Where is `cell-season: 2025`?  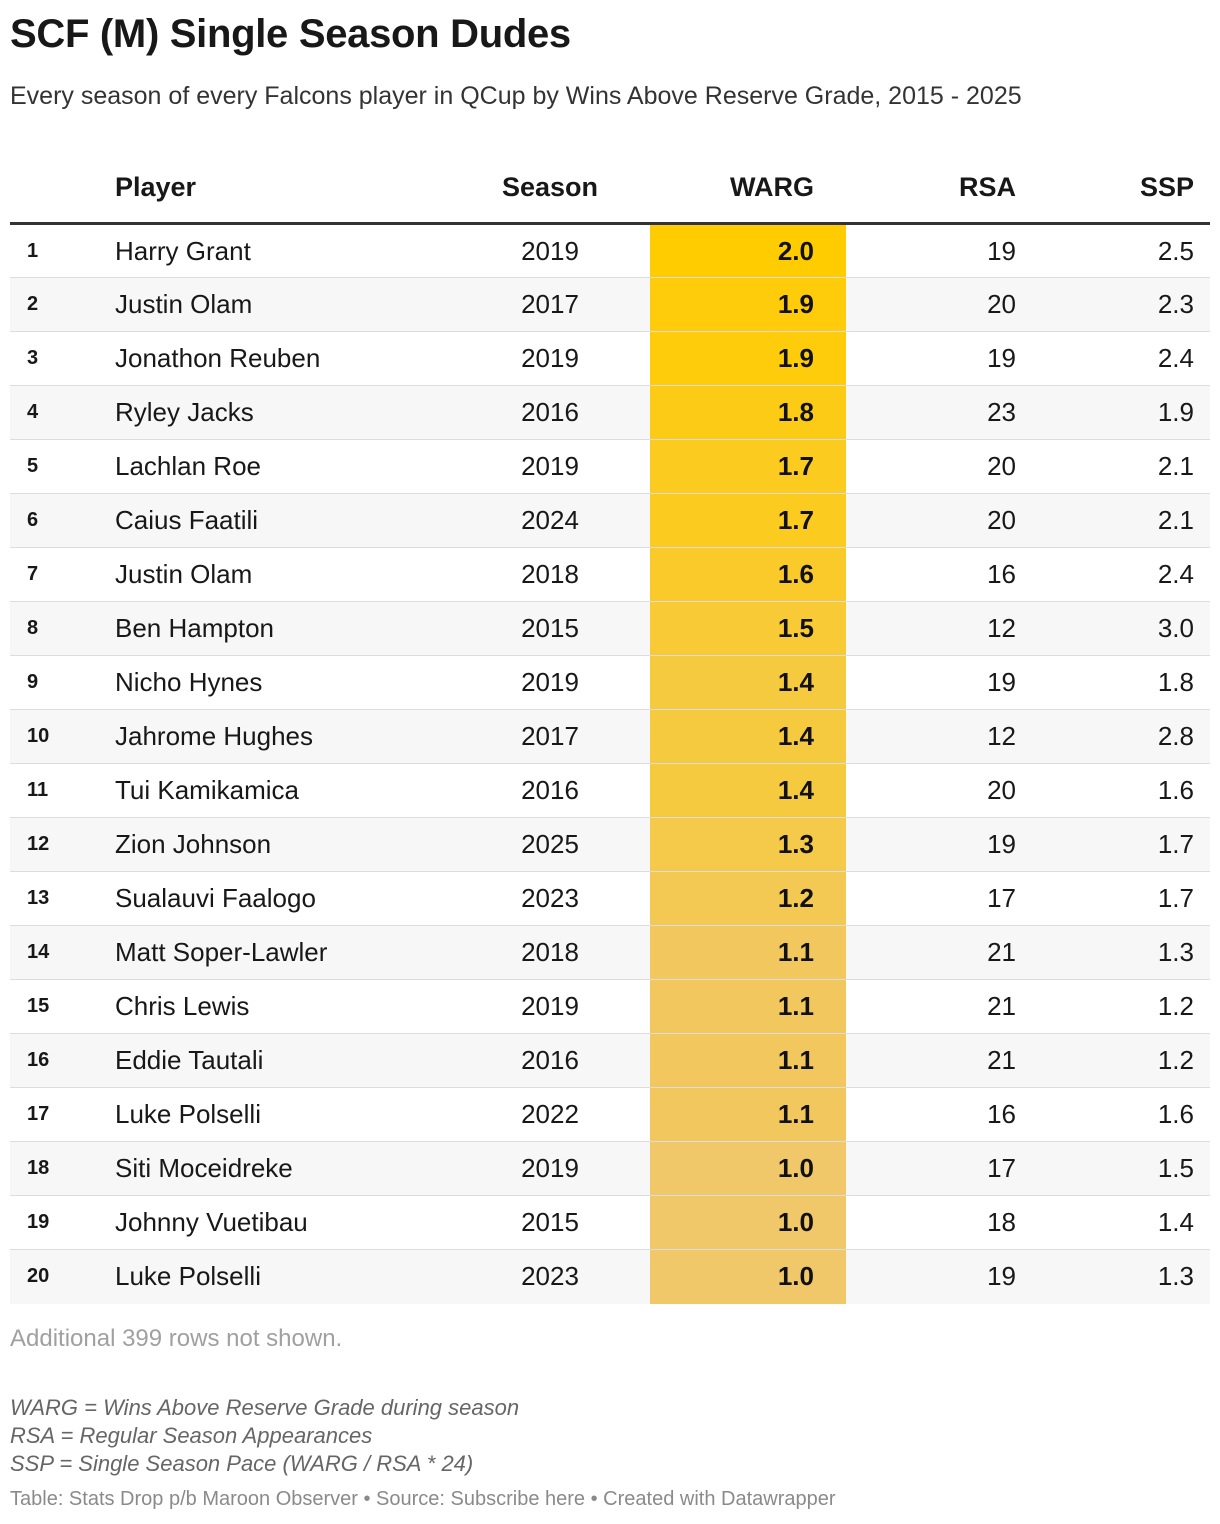 cell-season: 2025 is located at coordinates (550, 844).